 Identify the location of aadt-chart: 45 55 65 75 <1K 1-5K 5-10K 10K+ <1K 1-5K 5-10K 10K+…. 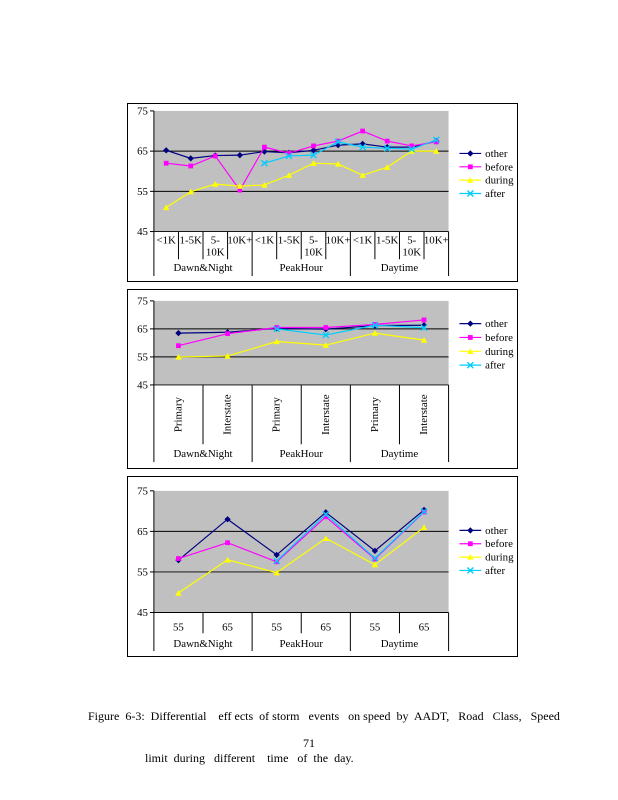
(322, 192).